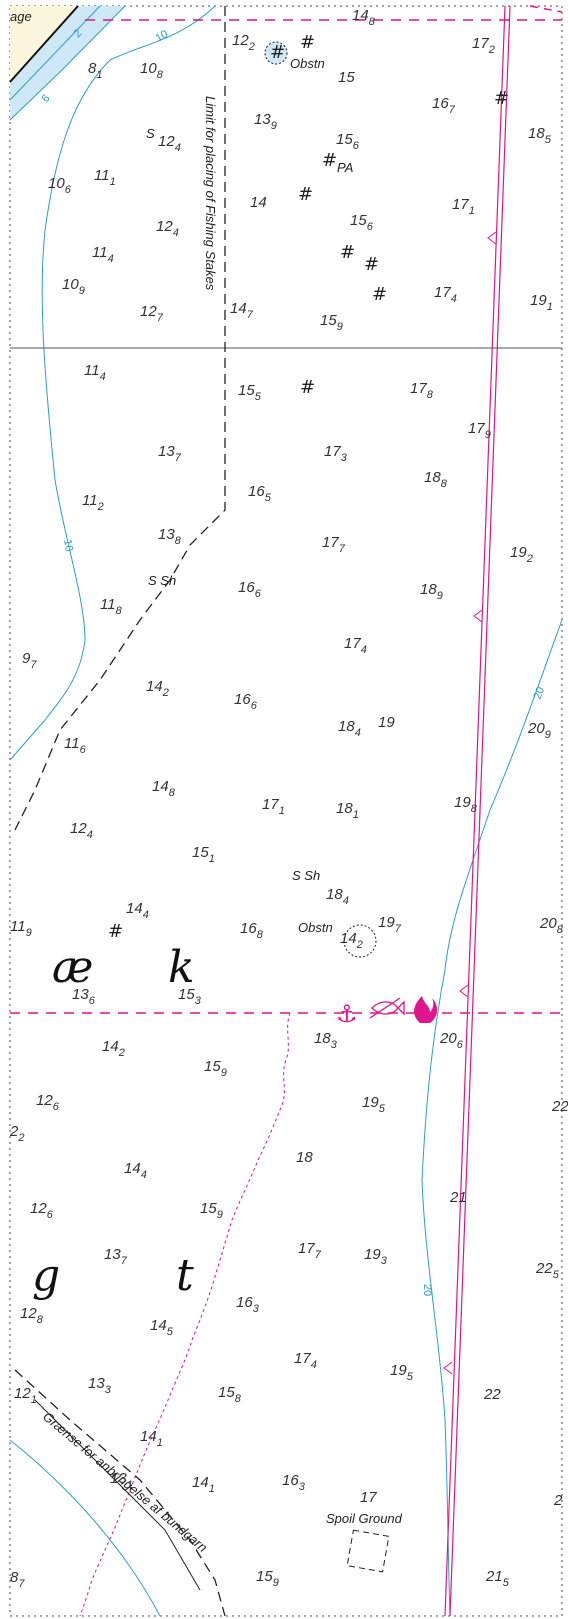 The image size is (568, 1619). Describe the element at coordinates (242, 310) in the screenshot. I see `sounding: 147` at that location.